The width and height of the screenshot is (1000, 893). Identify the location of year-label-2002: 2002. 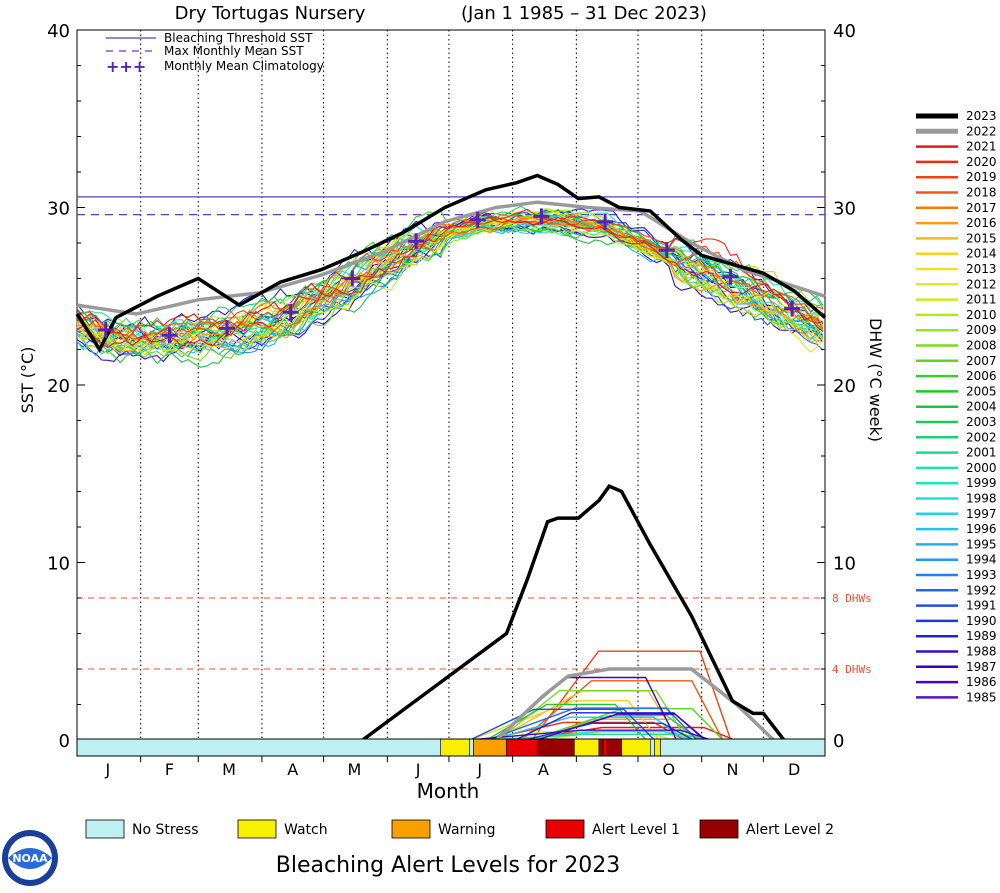
(981, 437).